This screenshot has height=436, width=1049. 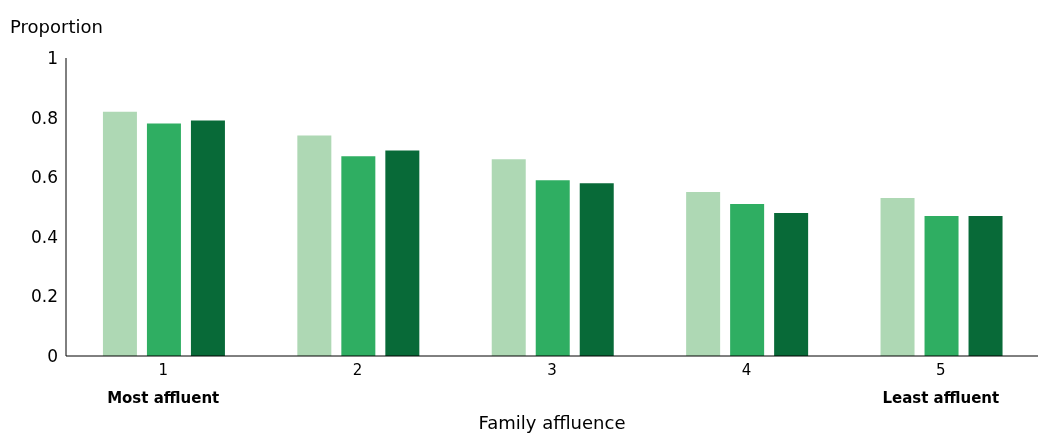 I want to click on y-tick-label: 0.8, so click(x=44, y=117).